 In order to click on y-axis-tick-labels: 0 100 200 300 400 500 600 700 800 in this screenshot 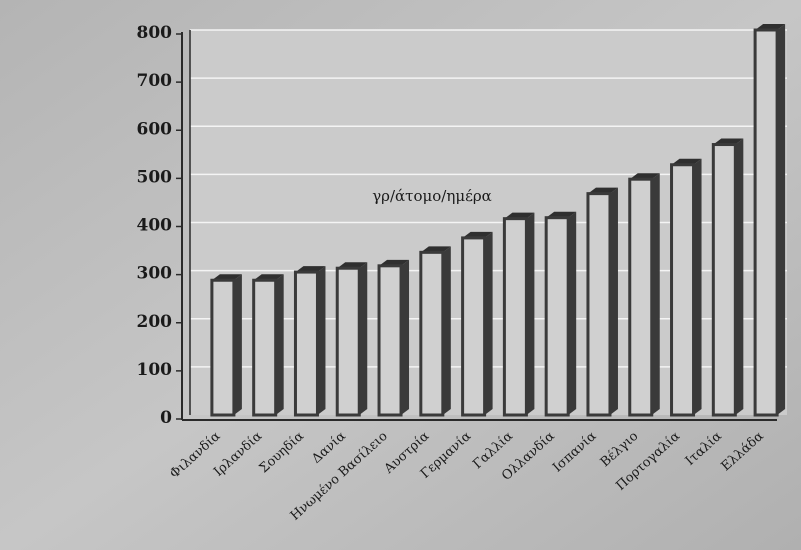, I will do `click(159, 225)`.